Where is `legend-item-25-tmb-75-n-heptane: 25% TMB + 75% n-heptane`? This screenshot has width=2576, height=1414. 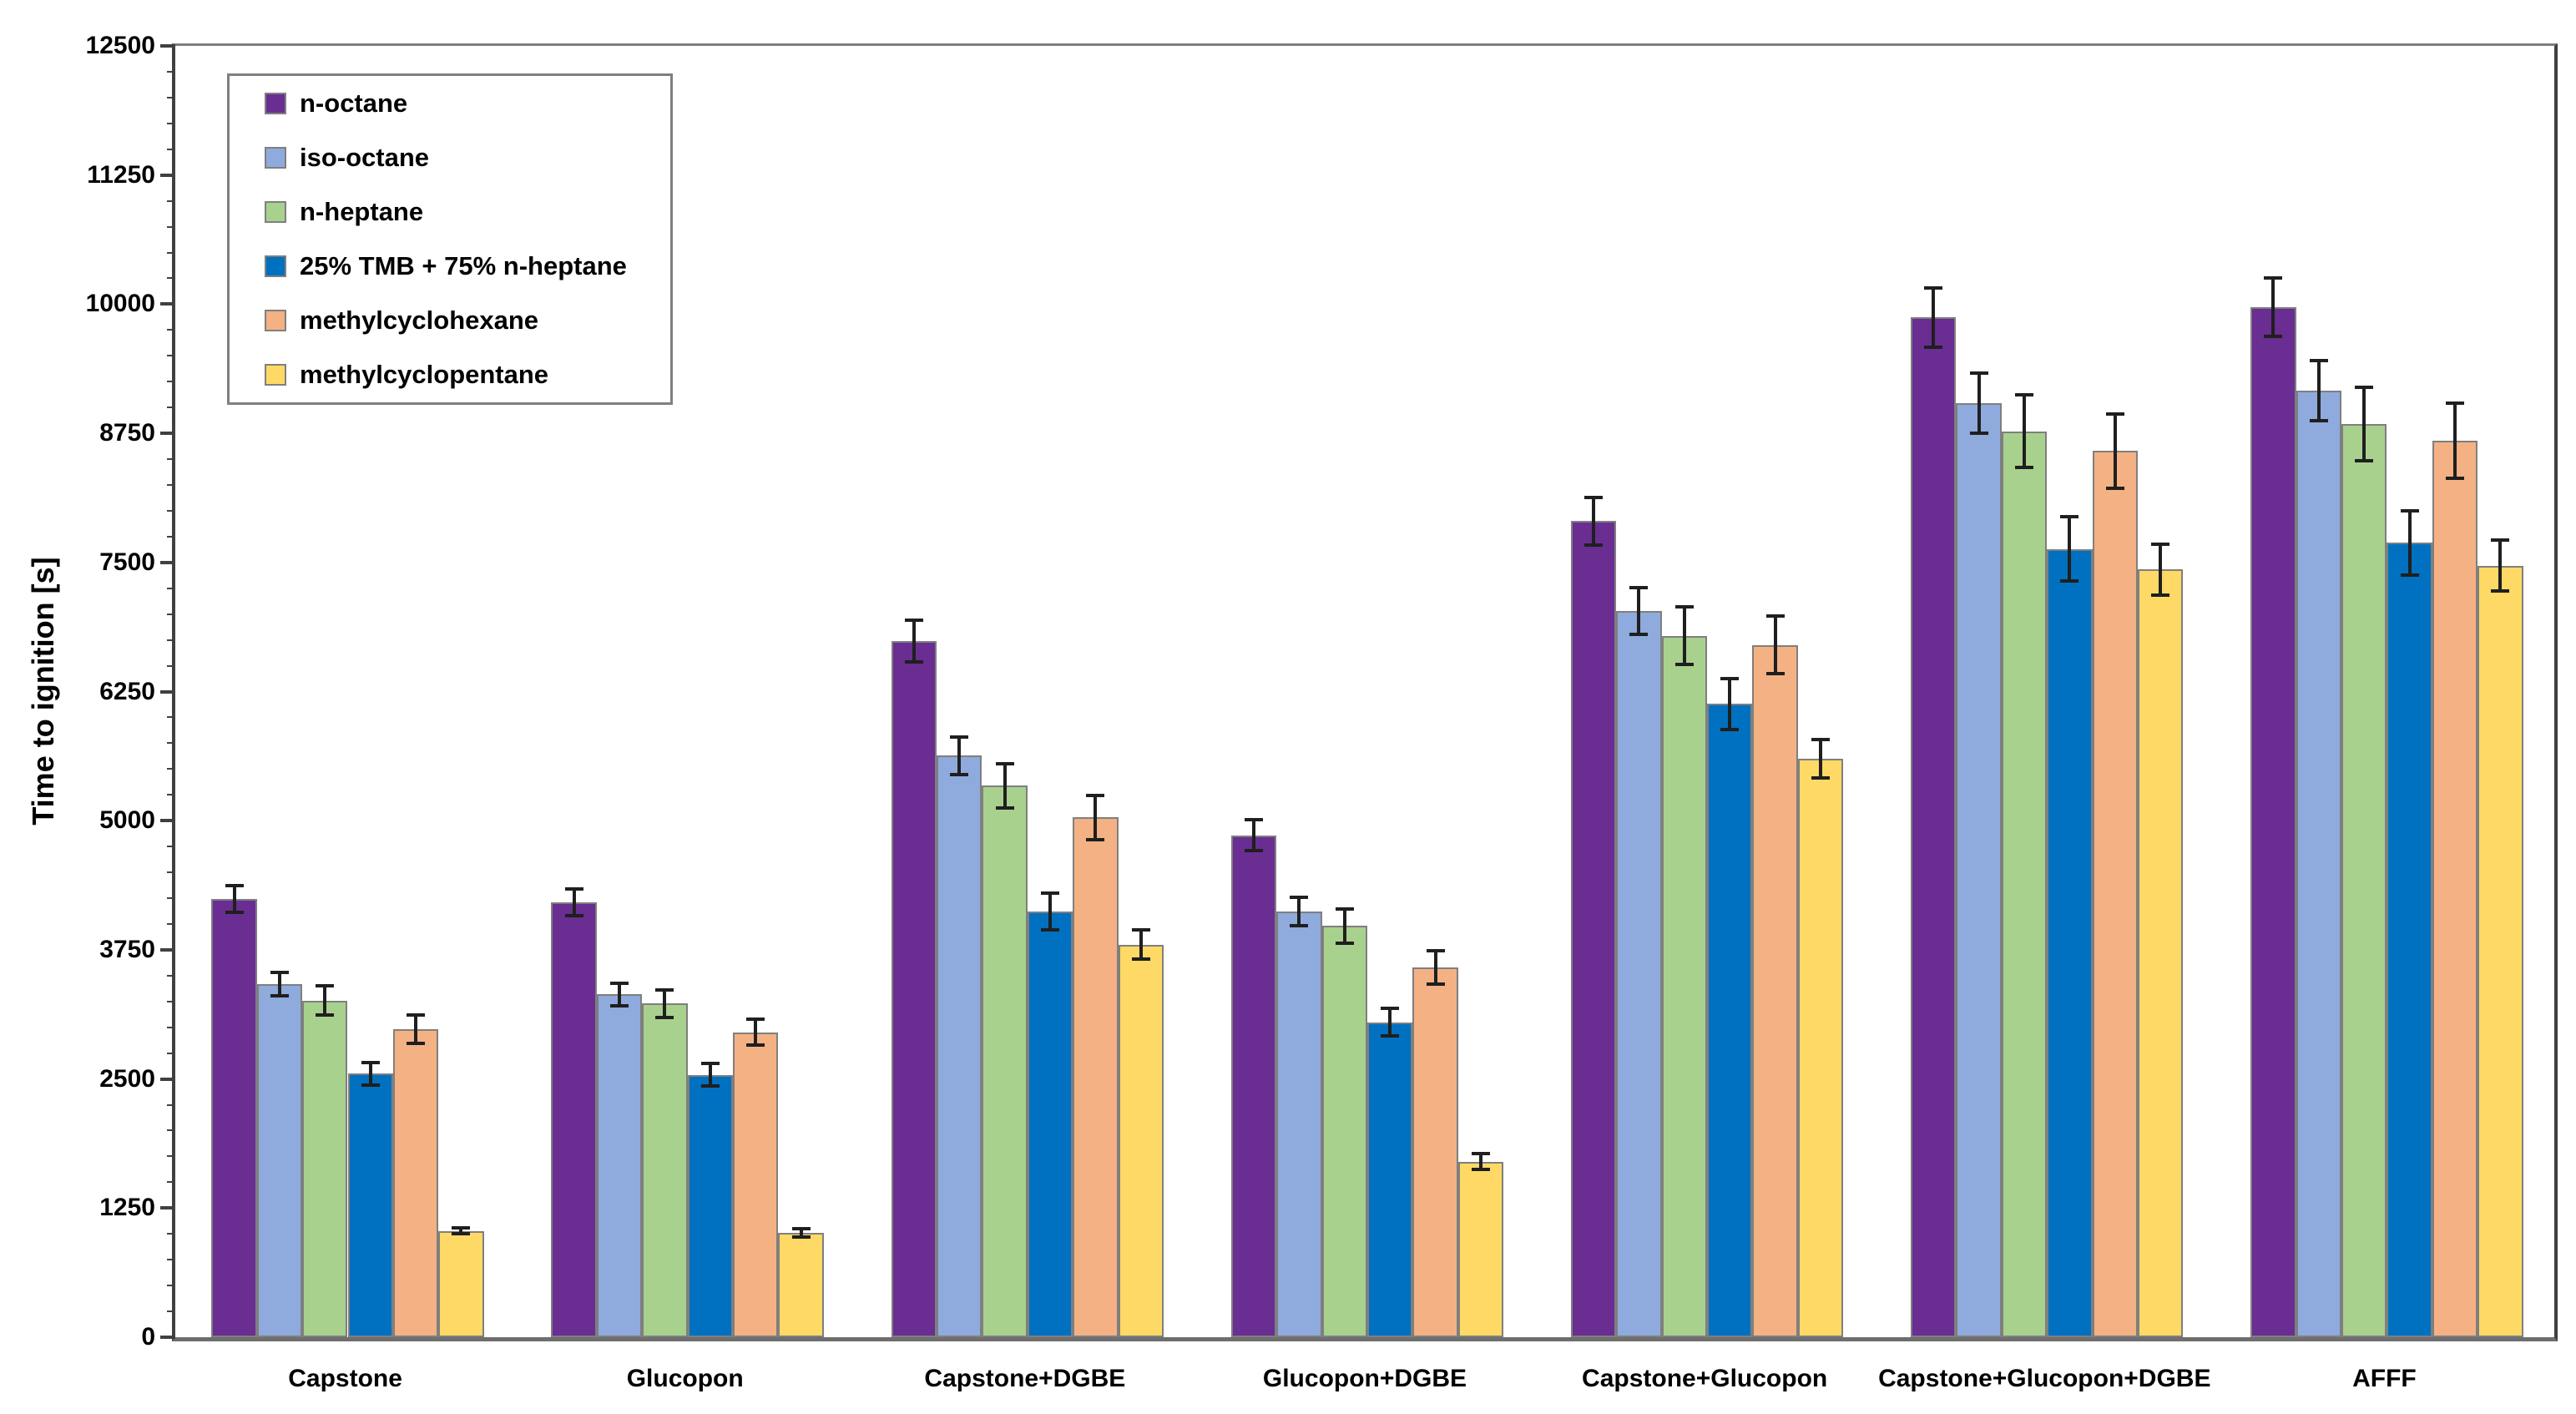 legend-item-25-tmb-75-n-heptane: 25% TMB + 75% n-heptane is located at coordinates (467, 267).